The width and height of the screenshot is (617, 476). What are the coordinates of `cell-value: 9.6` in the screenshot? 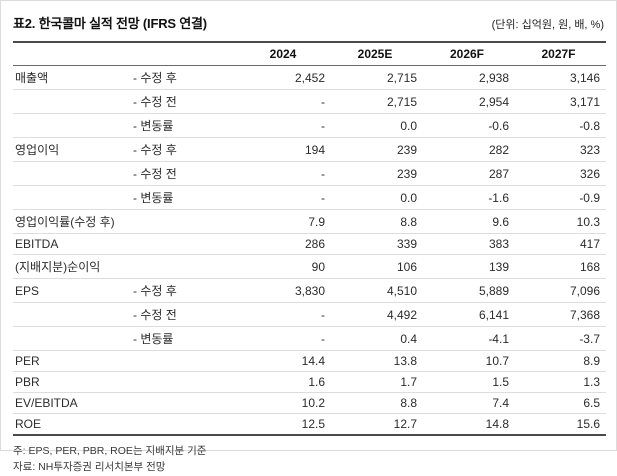 It's located at (469, 221).